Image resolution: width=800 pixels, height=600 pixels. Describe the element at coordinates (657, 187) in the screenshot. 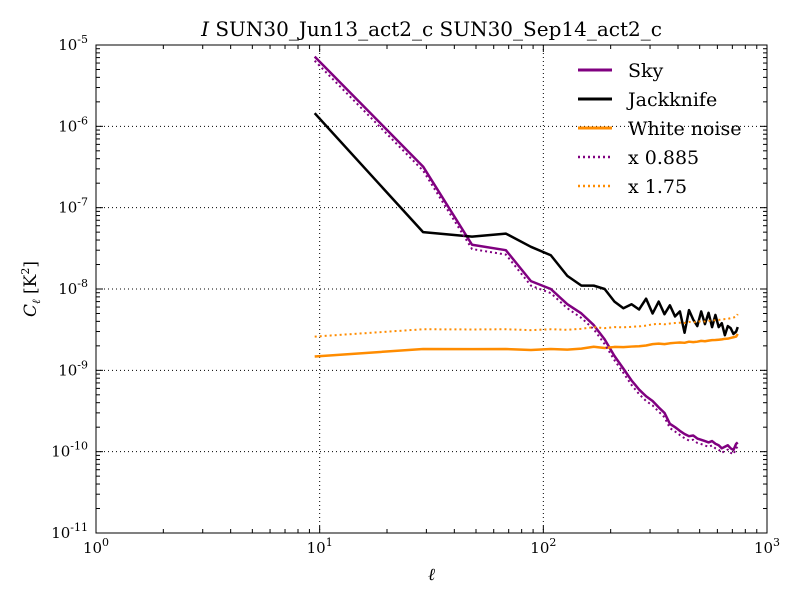

I see `legend-label: x 1.75` at that location.